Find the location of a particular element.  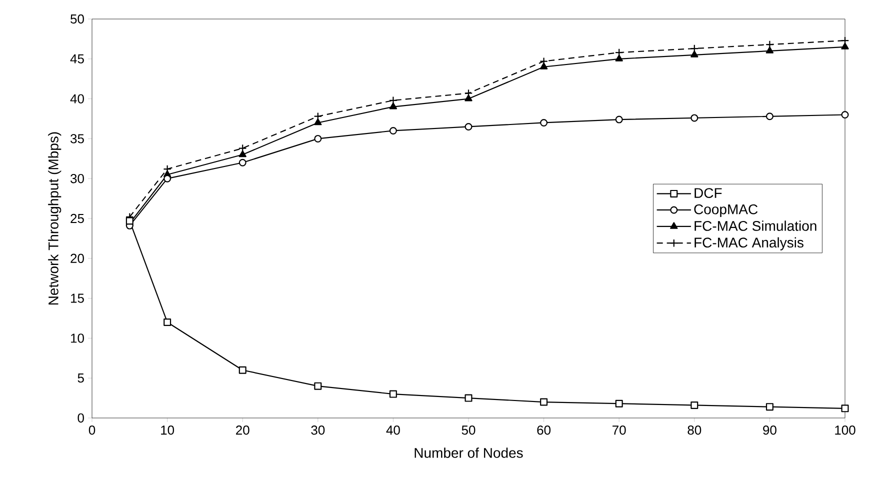

y-tick-label: 0 is located at coordinates (81, 418).